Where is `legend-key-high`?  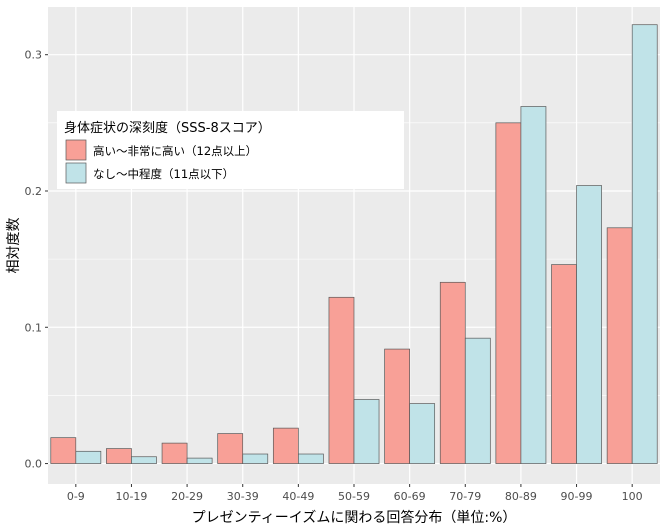 legend-key-high is located at coordinates (76, 150).